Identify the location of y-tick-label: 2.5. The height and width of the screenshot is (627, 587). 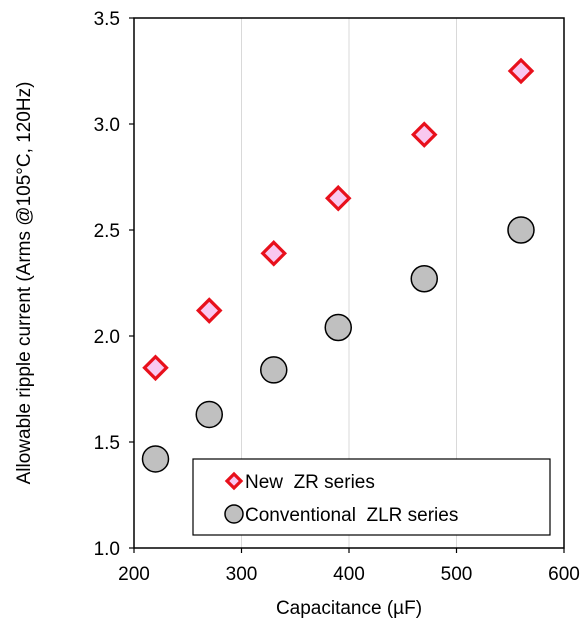
(107, 231).